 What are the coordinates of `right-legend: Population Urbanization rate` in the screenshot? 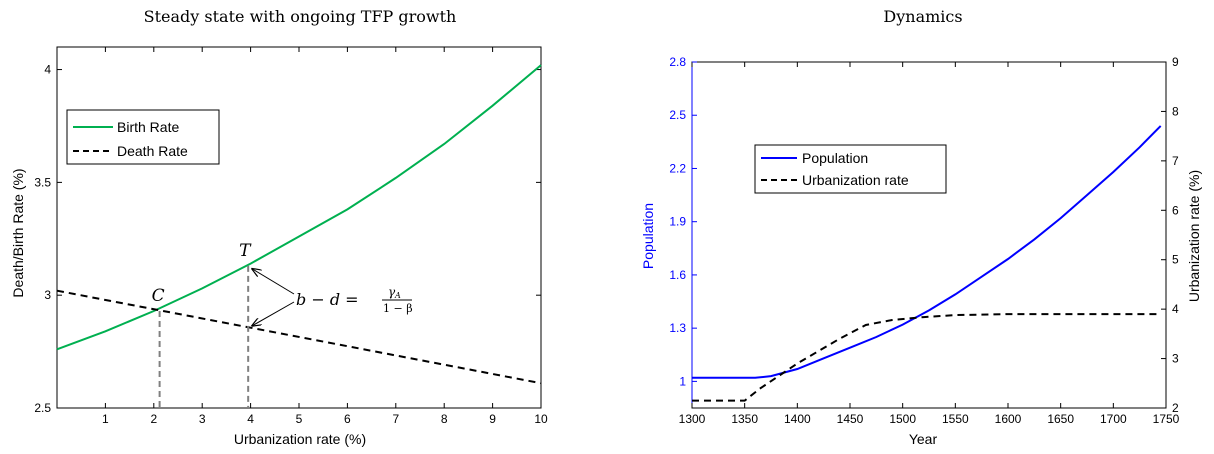 It's located at (850, 169).